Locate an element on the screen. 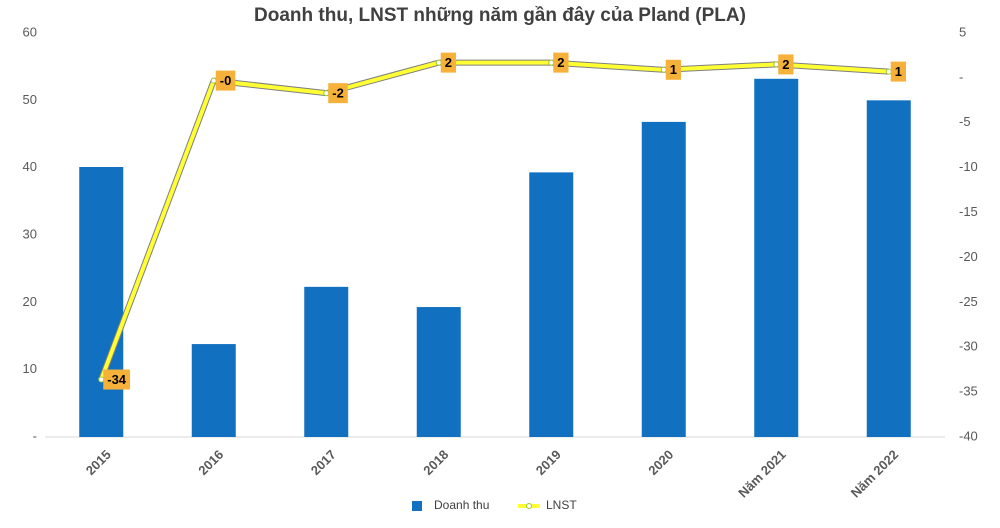  y-tick-label: 60 is located at coordinates (30, 31).